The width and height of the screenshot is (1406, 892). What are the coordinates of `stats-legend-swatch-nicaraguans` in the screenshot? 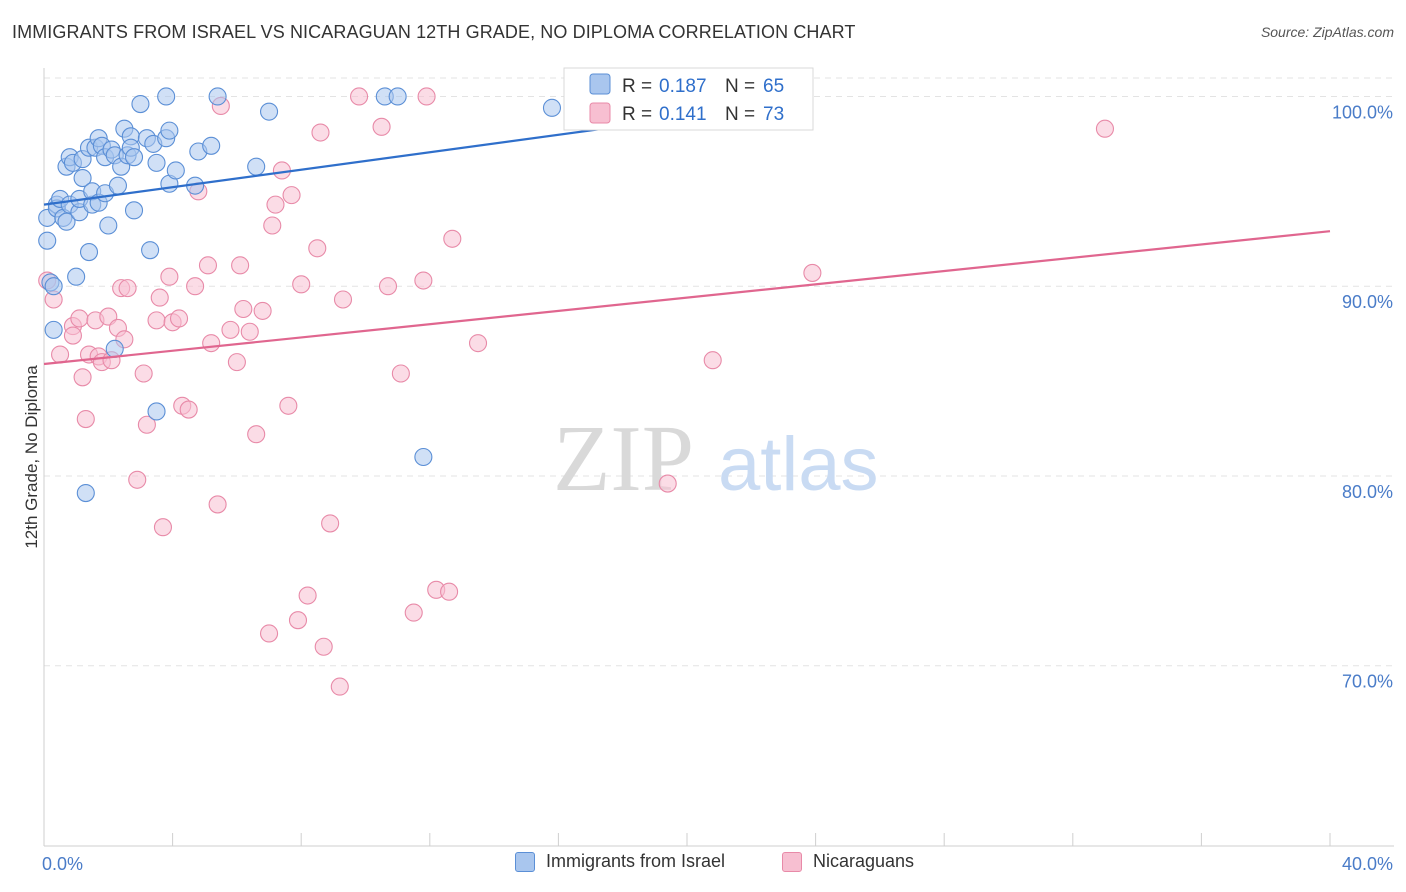 It's located at (600, 113).